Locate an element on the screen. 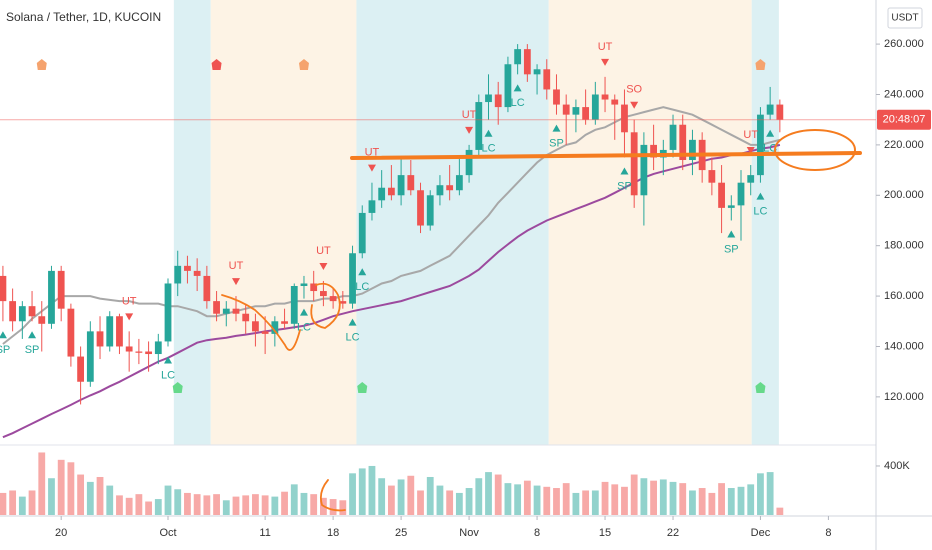 This screenshot has height=550, width=932. countdown-label: 20:48:07 is located at coordinates (904, 120).